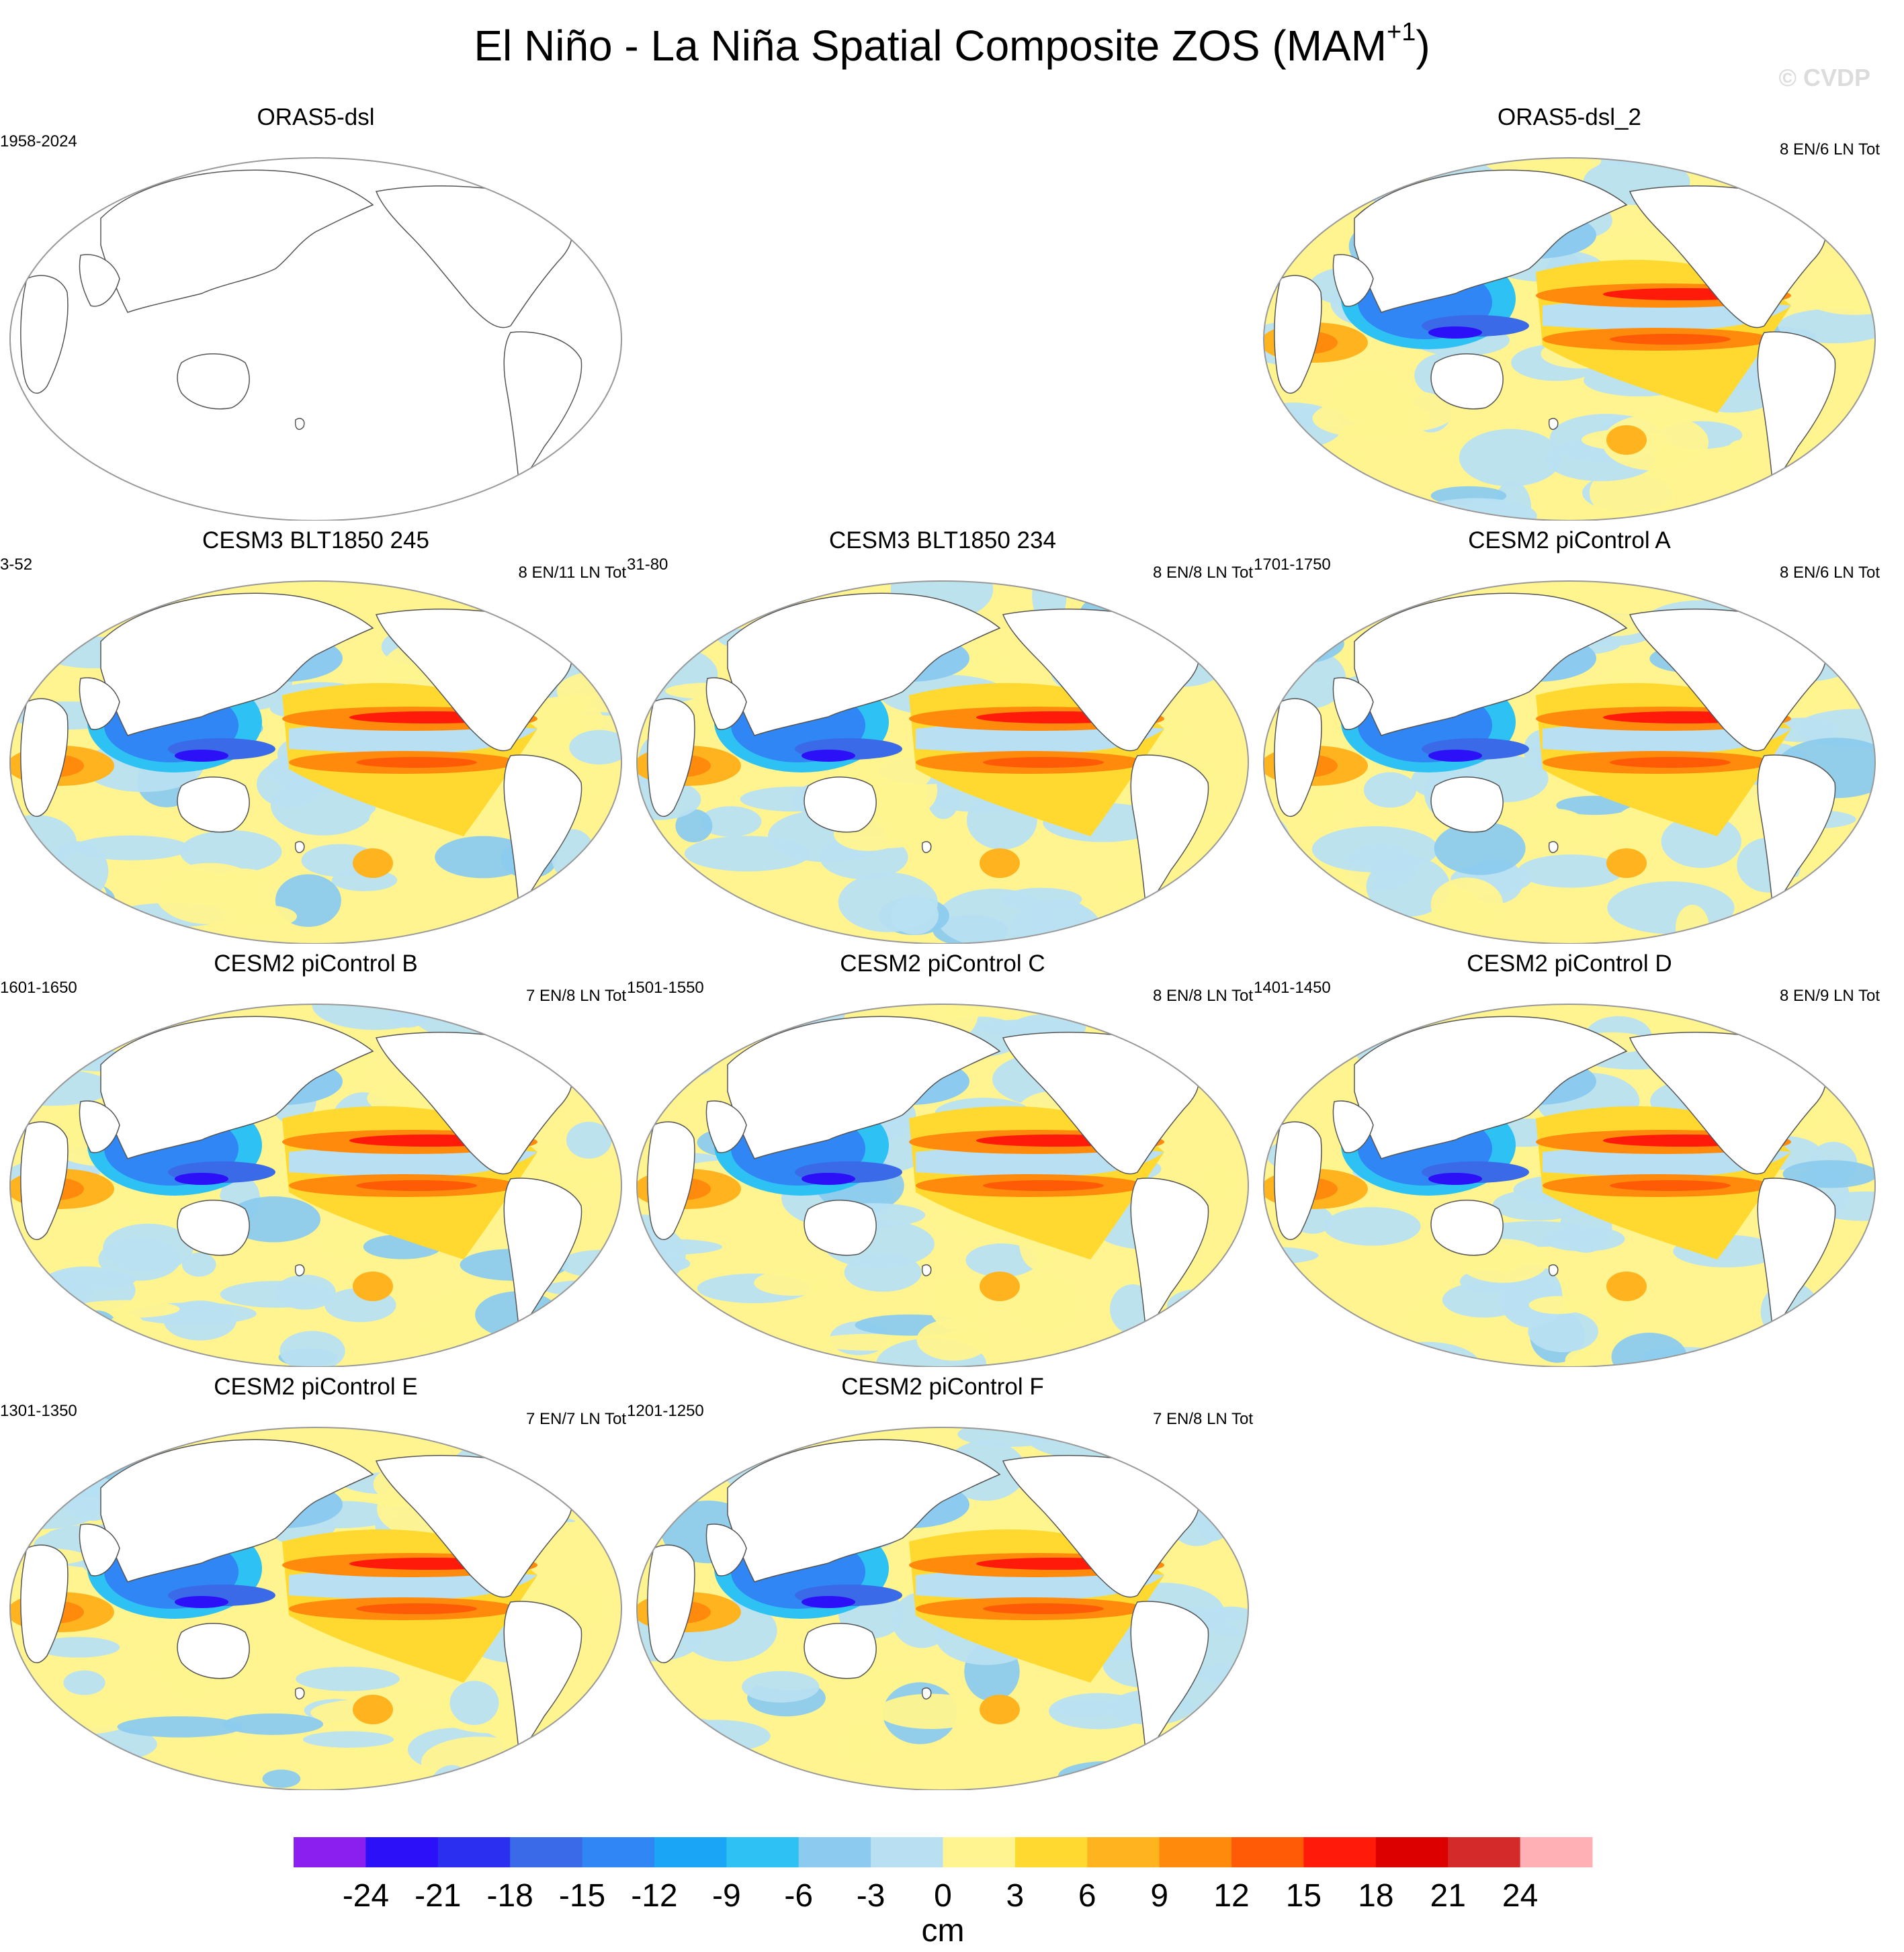 Image resolution: width=1904 pixels, height=1952 pixels. What do you see at coordinates (942, 1387) in the screenshot?
I see `panel-title: CESM2 piControl F` at bounding box center [942, 1387].